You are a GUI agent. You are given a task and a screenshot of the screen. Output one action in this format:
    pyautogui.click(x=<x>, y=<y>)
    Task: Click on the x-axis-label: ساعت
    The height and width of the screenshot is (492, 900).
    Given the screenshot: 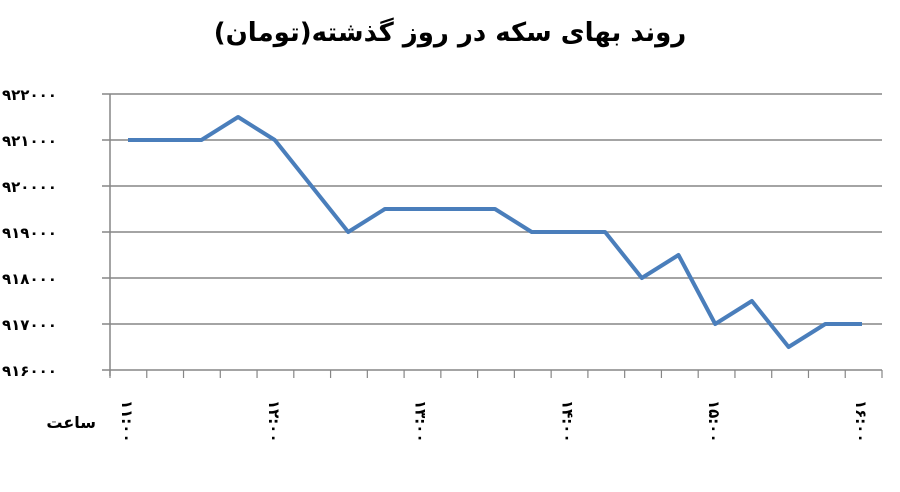 What is the action you would take?
    pyautogui.click(x=71, y=422)
    